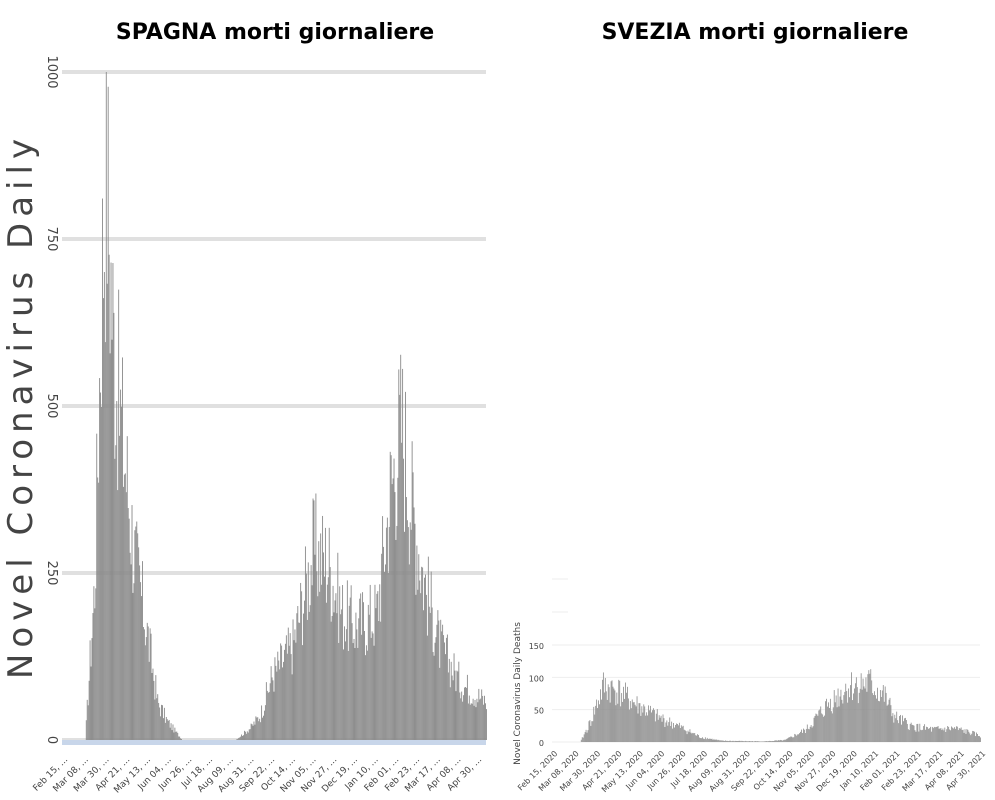  I want to click on y-tick-label: 500, so click(51, 406).